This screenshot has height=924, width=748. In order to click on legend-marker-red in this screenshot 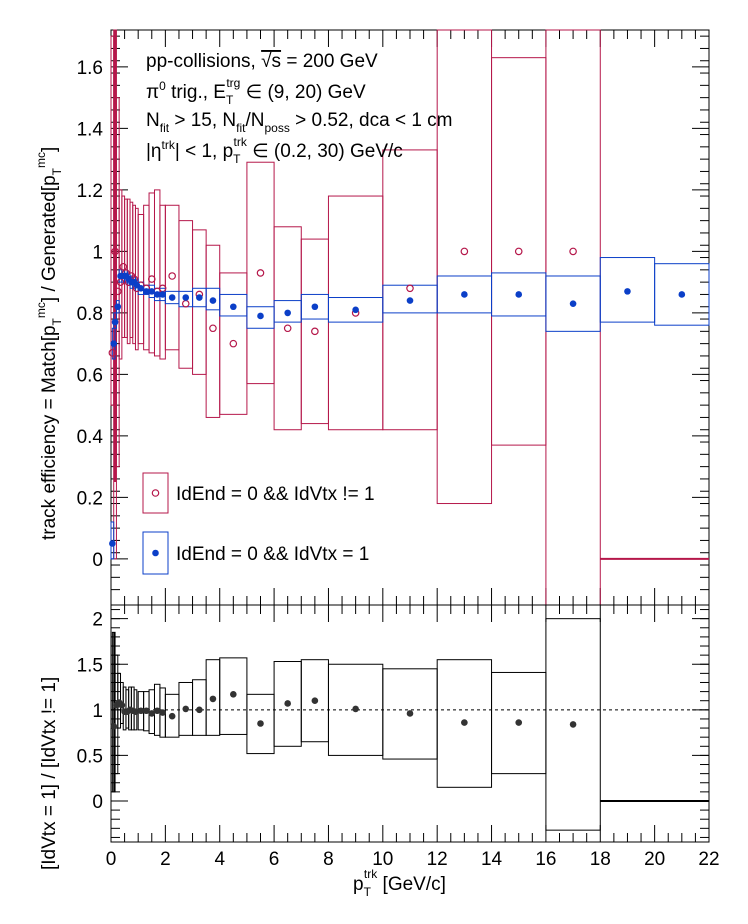, I will do `click(155, 493)`.